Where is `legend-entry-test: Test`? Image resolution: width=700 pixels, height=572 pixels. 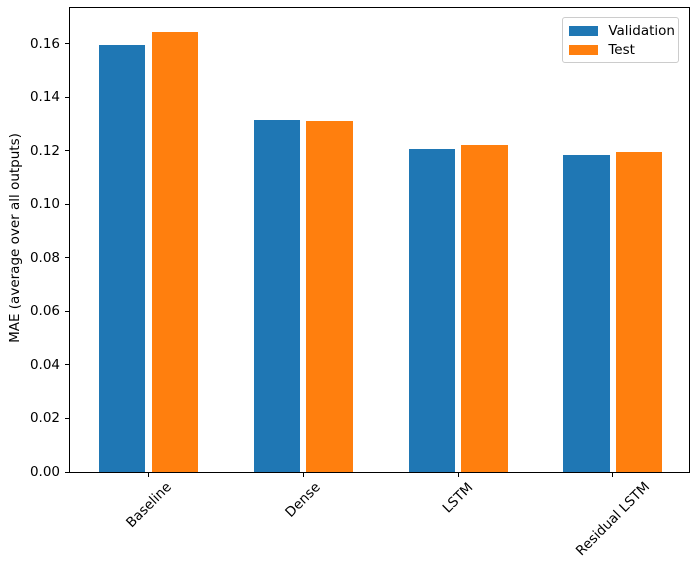
legend-entry-test: Test is located at coordinates (622, 49).